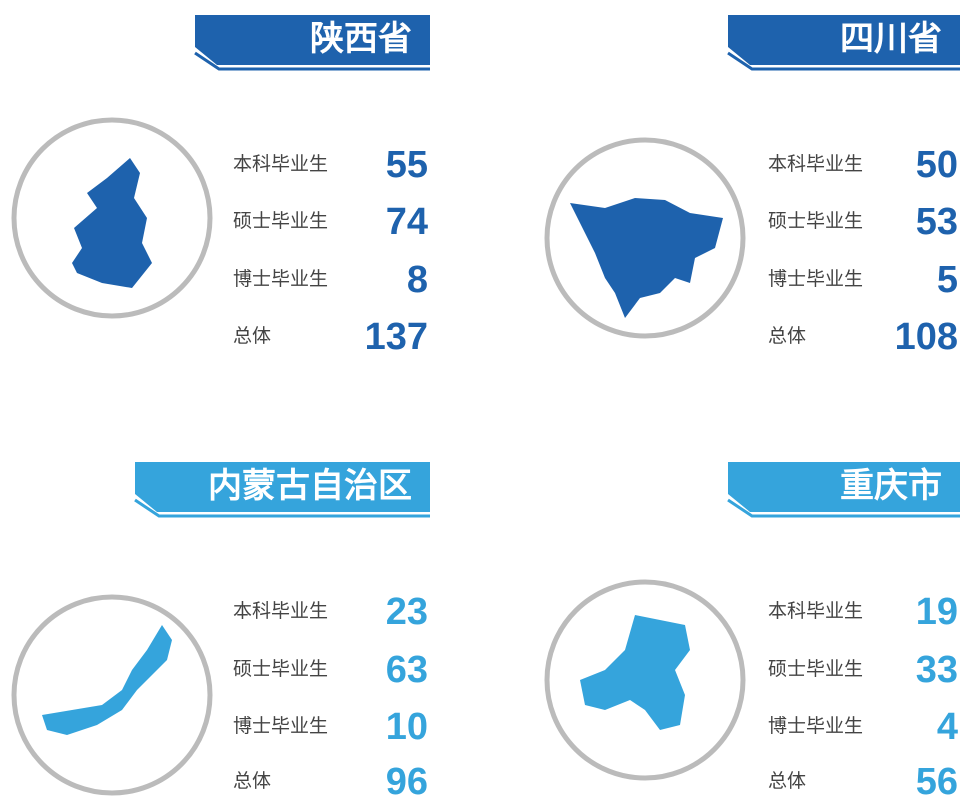  Describe the element at coordinates (937, 778) in the screenshot. I see `row-value: 56` at that location.